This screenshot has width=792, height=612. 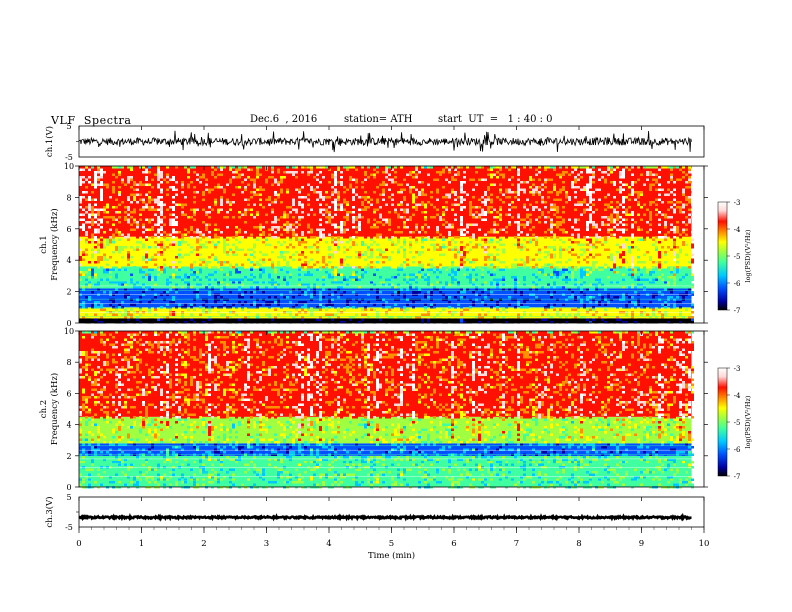 I want to click on ch1-spectrogram-ytick-3: 6, so click(x=68, y=229).